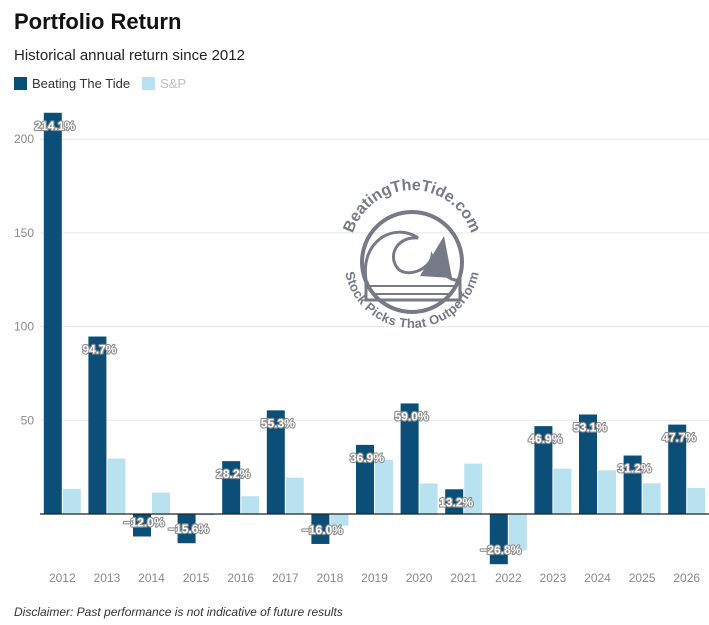 Image resolution: width=709 pixels, height=625 pixels. Describe the element at coordinates (562, 491) in the screenshot. I see `bar-sp-2023` at that location.